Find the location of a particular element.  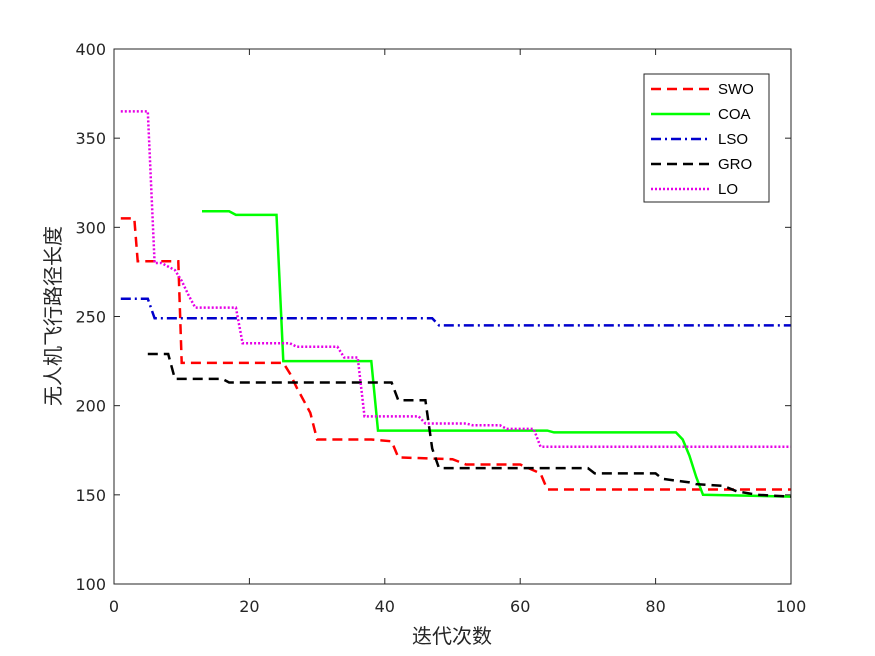

legend-label-coa: COA is located at coordinates (734, 114).